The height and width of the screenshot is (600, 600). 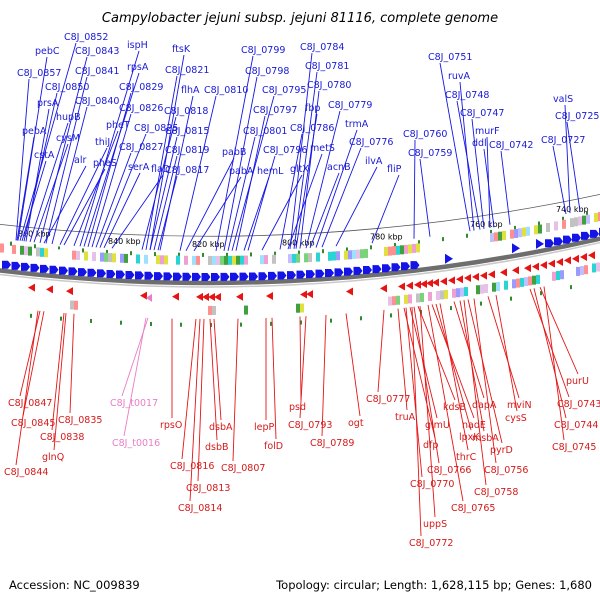 What do you see at coordinates (187, 131) in the screenshot?
I see `gene-label: C8J_0815` at bounding box center [187, 131].